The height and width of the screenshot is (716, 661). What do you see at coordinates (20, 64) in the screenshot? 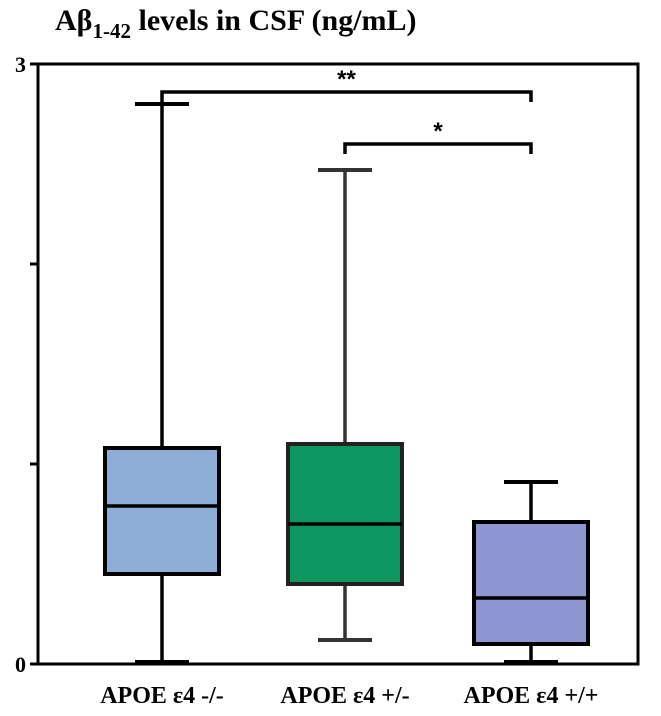
I see `y-tick-label-3: 3` at bounding box center [20, 64].